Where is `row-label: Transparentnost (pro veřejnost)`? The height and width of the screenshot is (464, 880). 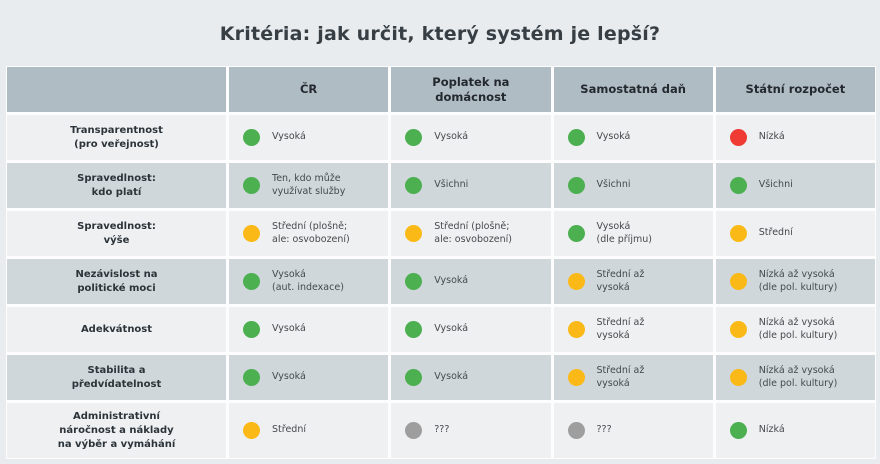
row-label: Transparentnost (pro veřejnost) is located at coordinates (116, 137).